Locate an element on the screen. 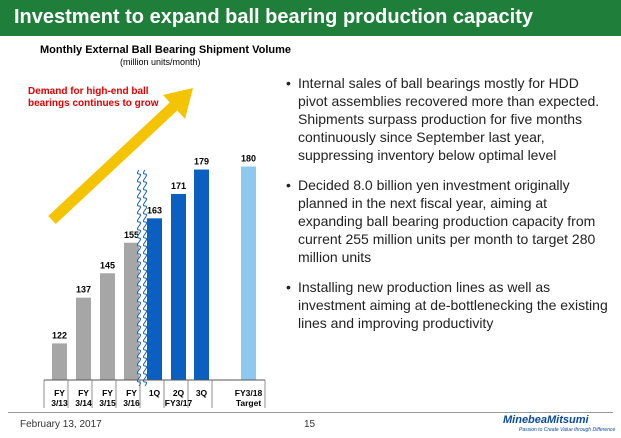  axis-break-edge-left is located at coordinates (139, 278).